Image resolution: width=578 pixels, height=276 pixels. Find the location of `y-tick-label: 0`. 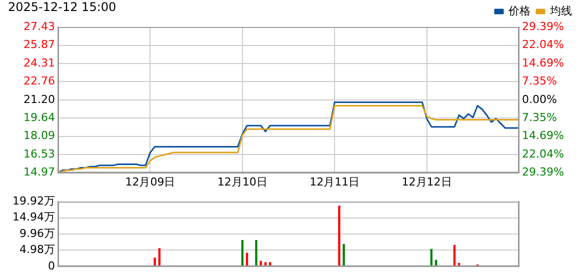

y-tick-label: 0 is located at coordinates (51, 265).